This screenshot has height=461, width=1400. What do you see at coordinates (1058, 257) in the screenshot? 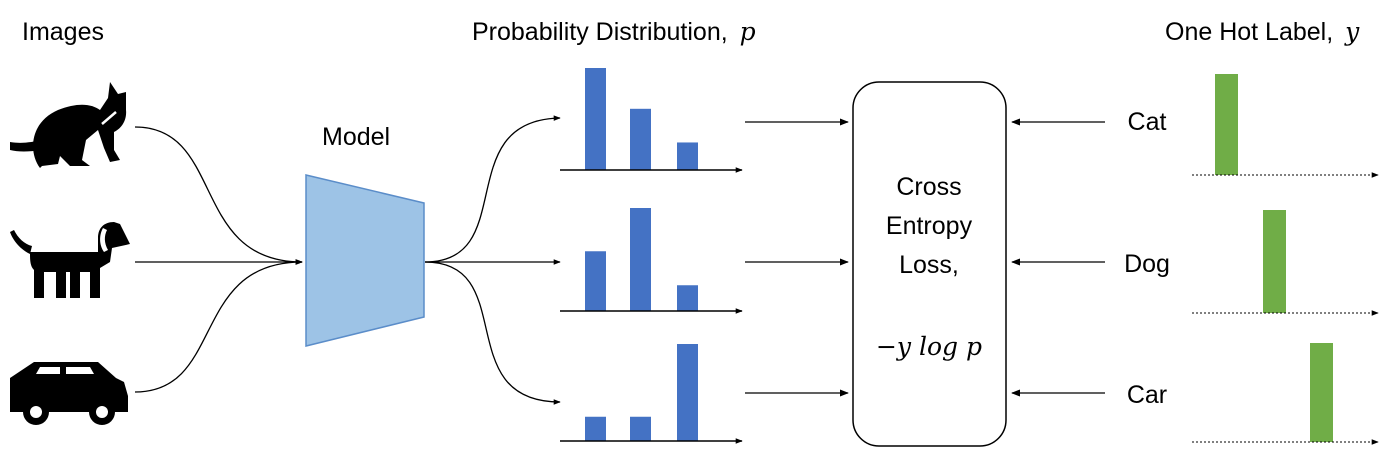
I see `label-to-loss-arrows` at bounding box center [1058, 257].